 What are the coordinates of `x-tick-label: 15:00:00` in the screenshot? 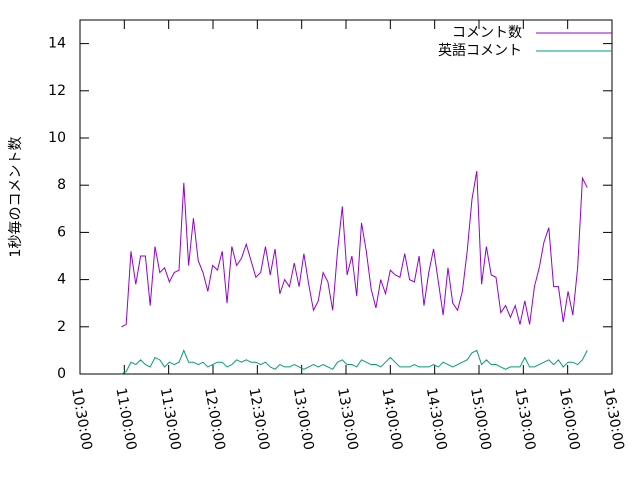 It's located at (480, 419).